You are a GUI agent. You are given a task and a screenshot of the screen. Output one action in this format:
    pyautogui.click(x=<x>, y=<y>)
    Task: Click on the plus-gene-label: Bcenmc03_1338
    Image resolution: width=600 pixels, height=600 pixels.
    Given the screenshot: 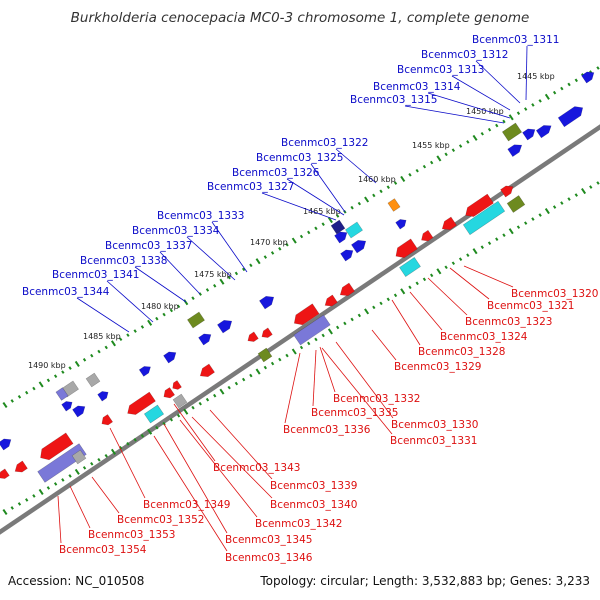 What is the action you would take?
    pyautogui.click(x=123, y=261)
    